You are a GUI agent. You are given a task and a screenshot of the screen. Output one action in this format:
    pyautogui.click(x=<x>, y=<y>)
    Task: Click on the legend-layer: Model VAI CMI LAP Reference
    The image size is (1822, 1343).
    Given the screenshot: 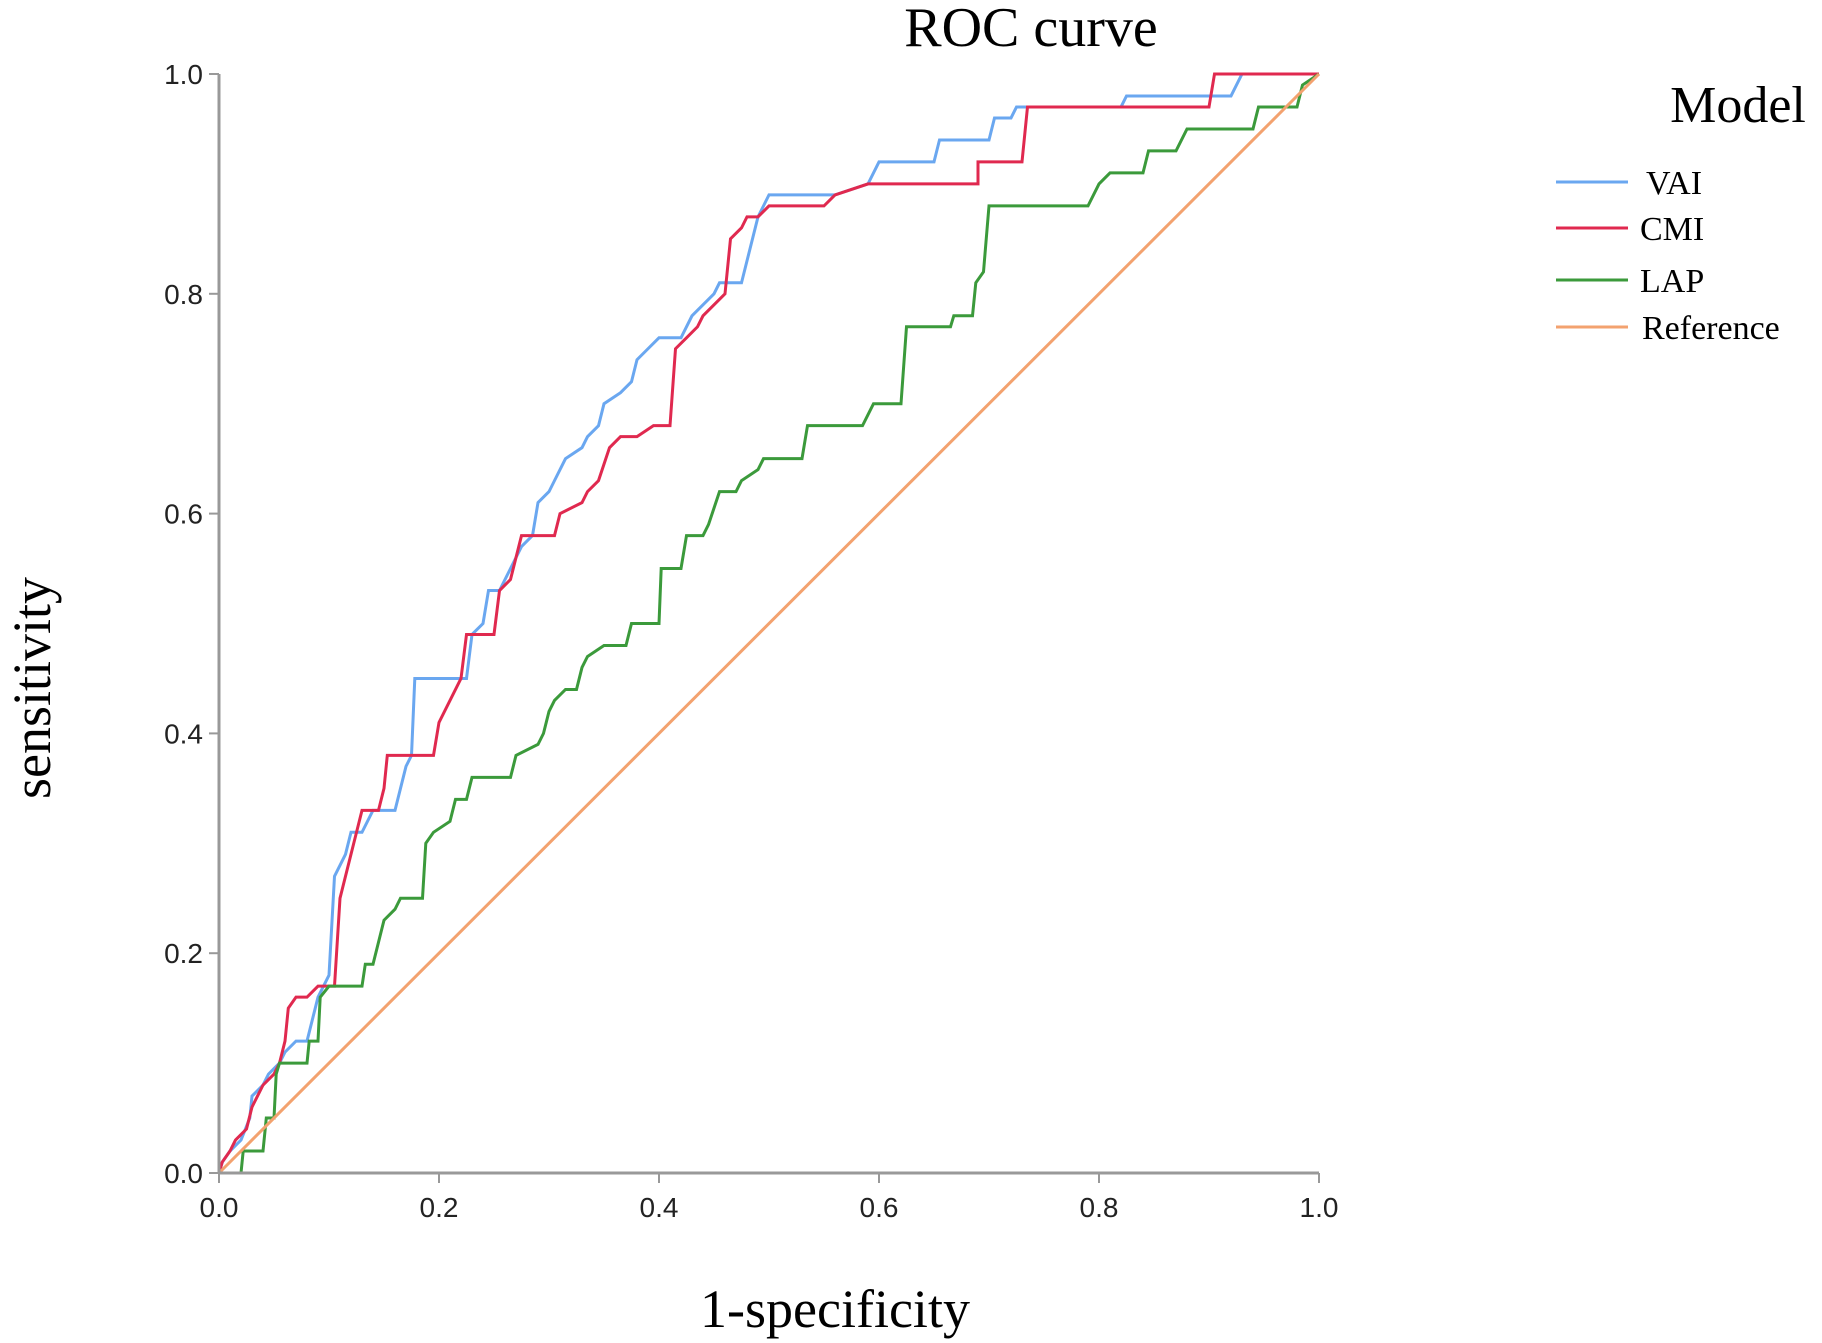 What is the action you would take?
    pyautogui.click(x=1681, y=212)
    